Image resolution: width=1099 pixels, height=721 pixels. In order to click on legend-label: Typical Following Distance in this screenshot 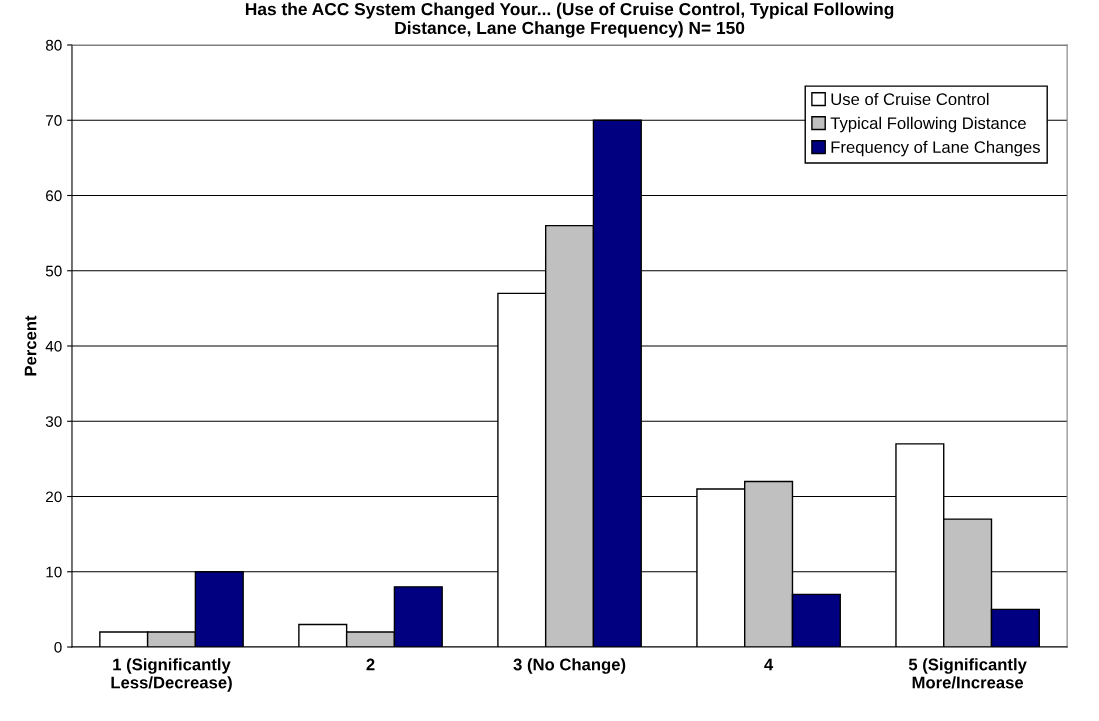, I will do `click(928, 124)`.